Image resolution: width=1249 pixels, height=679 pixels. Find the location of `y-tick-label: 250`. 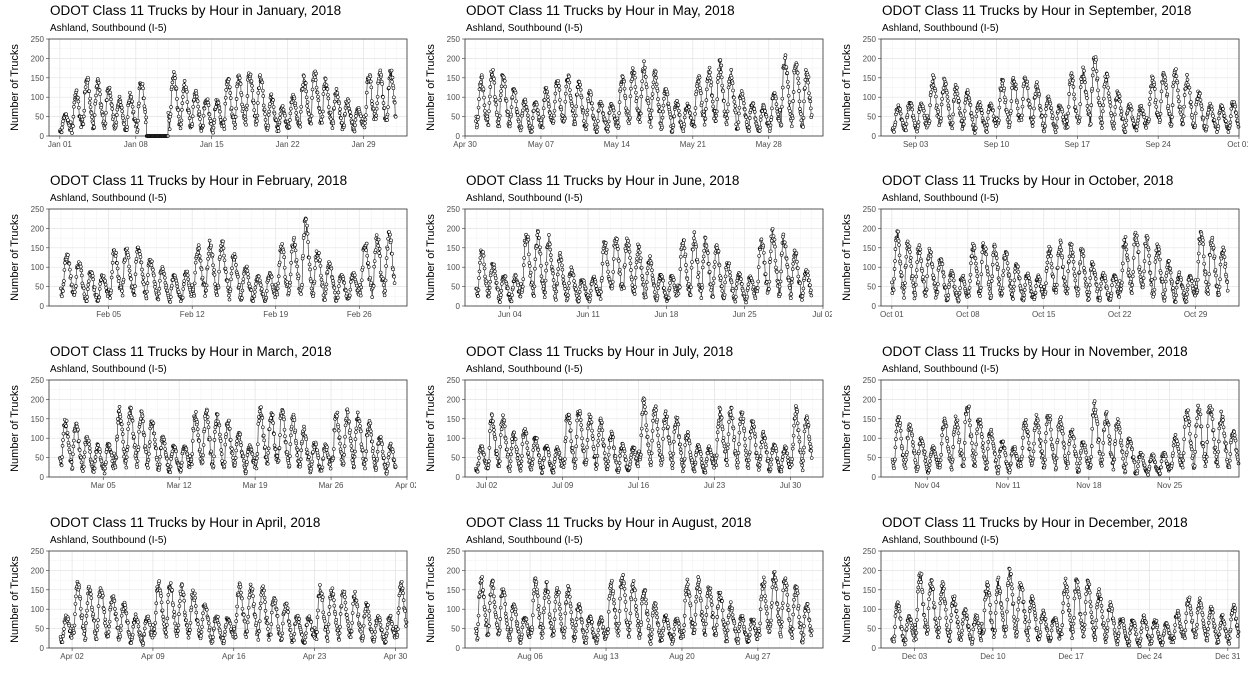

y-tick-label: 250 is located at coordinates (870, 39).